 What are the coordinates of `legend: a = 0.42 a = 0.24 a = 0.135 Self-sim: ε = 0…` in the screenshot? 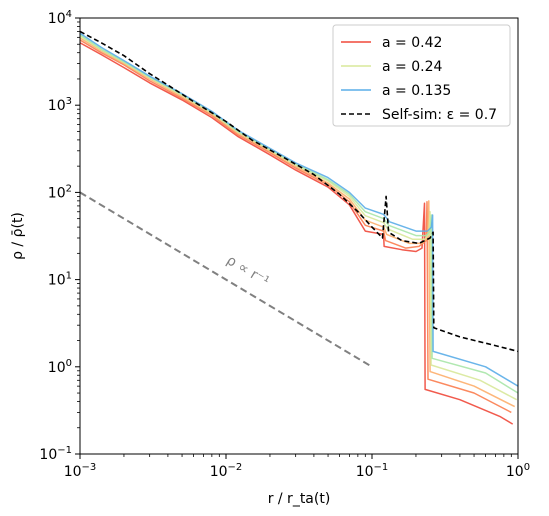 It's located at (421, 75).